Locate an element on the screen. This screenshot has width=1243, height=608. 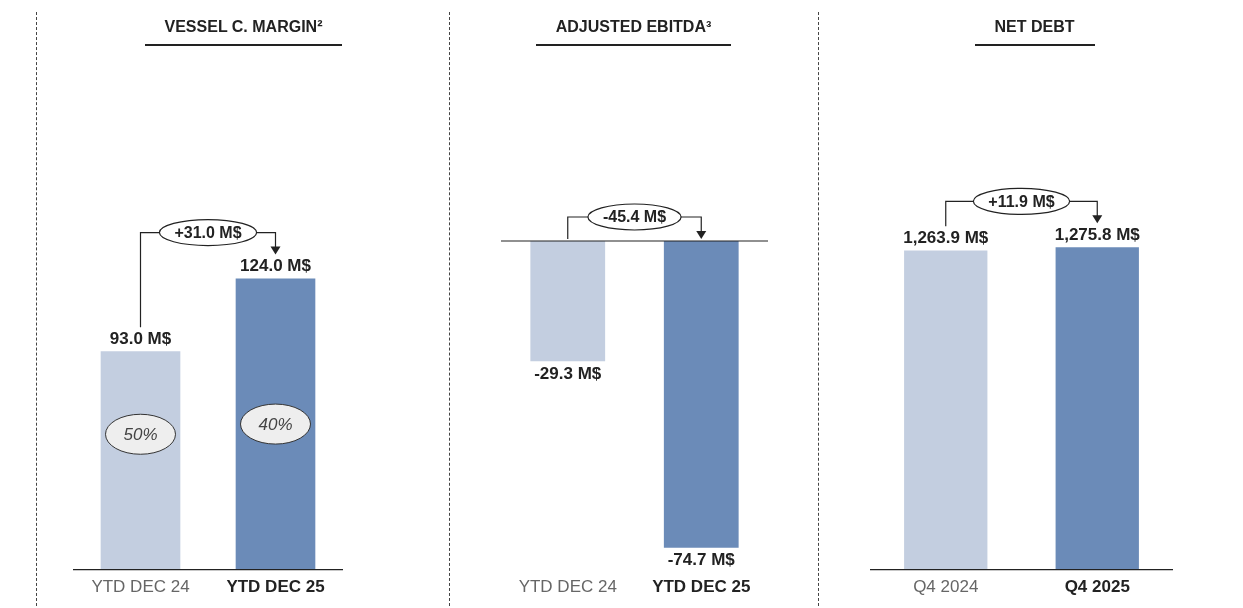
data-label: 1,263.9 M$ is located at coordinates (946, 237).